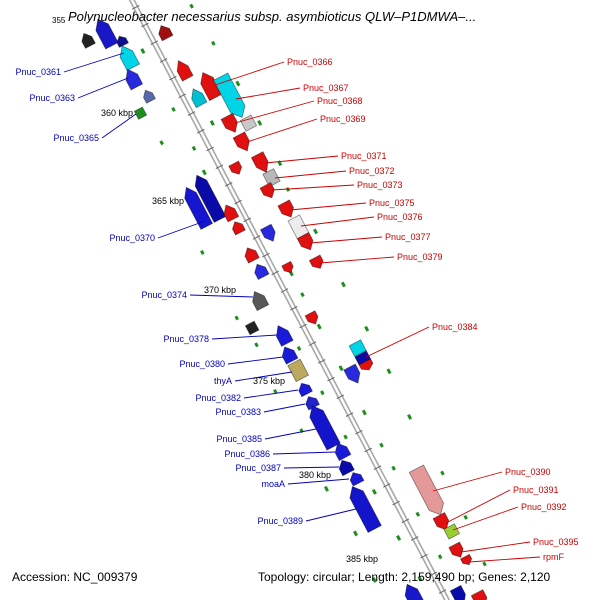 The width and height of the screenshot is (600, 600). Describe the element at coordinates (52, 98) in the screenshot. I see `gene-label: Pnuc_0363` at that location.